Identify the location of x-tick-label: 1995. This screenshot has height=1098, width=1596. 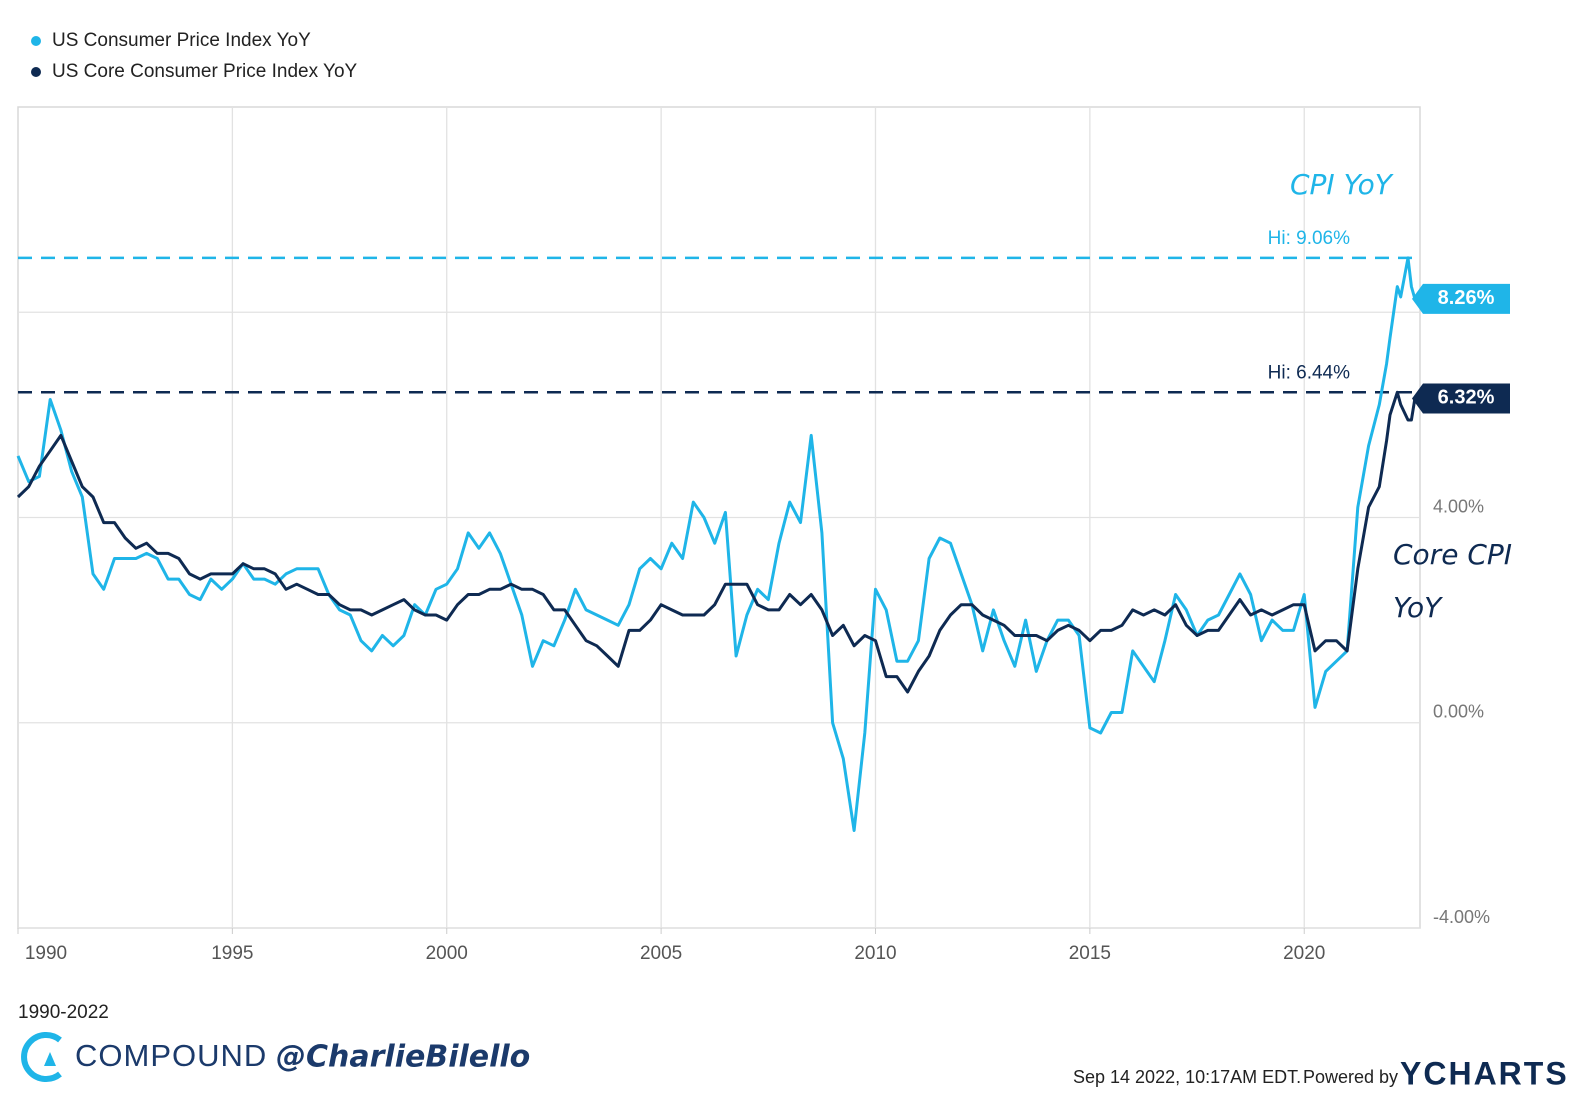
(232, 953).